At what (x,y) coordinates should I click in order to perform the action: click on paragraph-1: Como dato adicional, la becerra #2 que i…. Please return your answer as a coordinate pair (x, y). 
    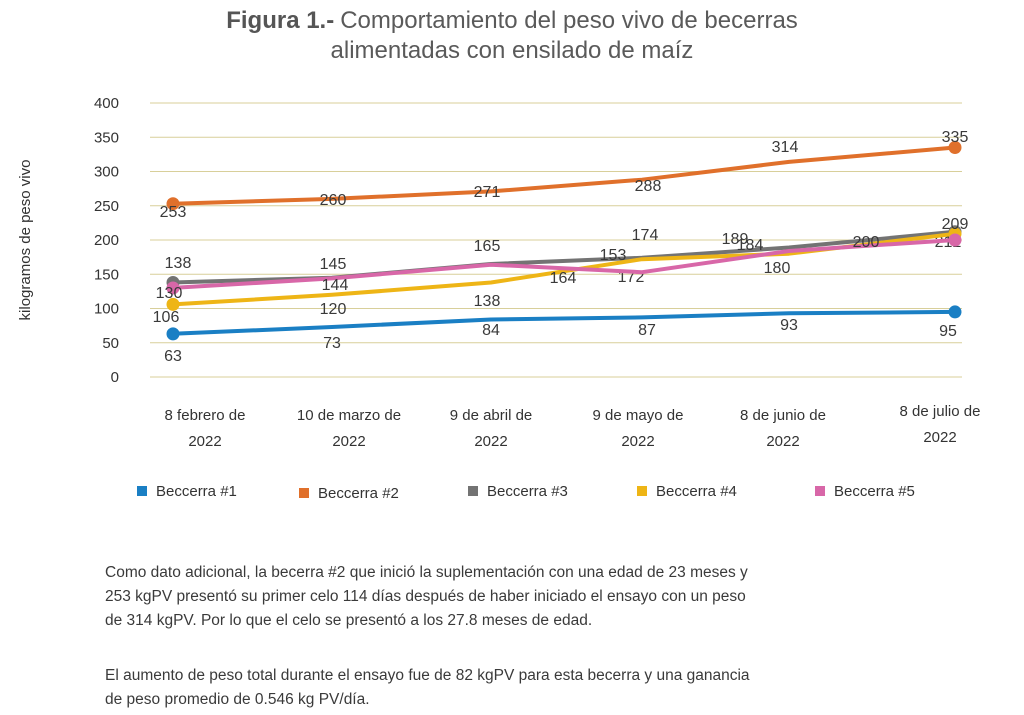
    Looking at the image, I should click on (535, 597).